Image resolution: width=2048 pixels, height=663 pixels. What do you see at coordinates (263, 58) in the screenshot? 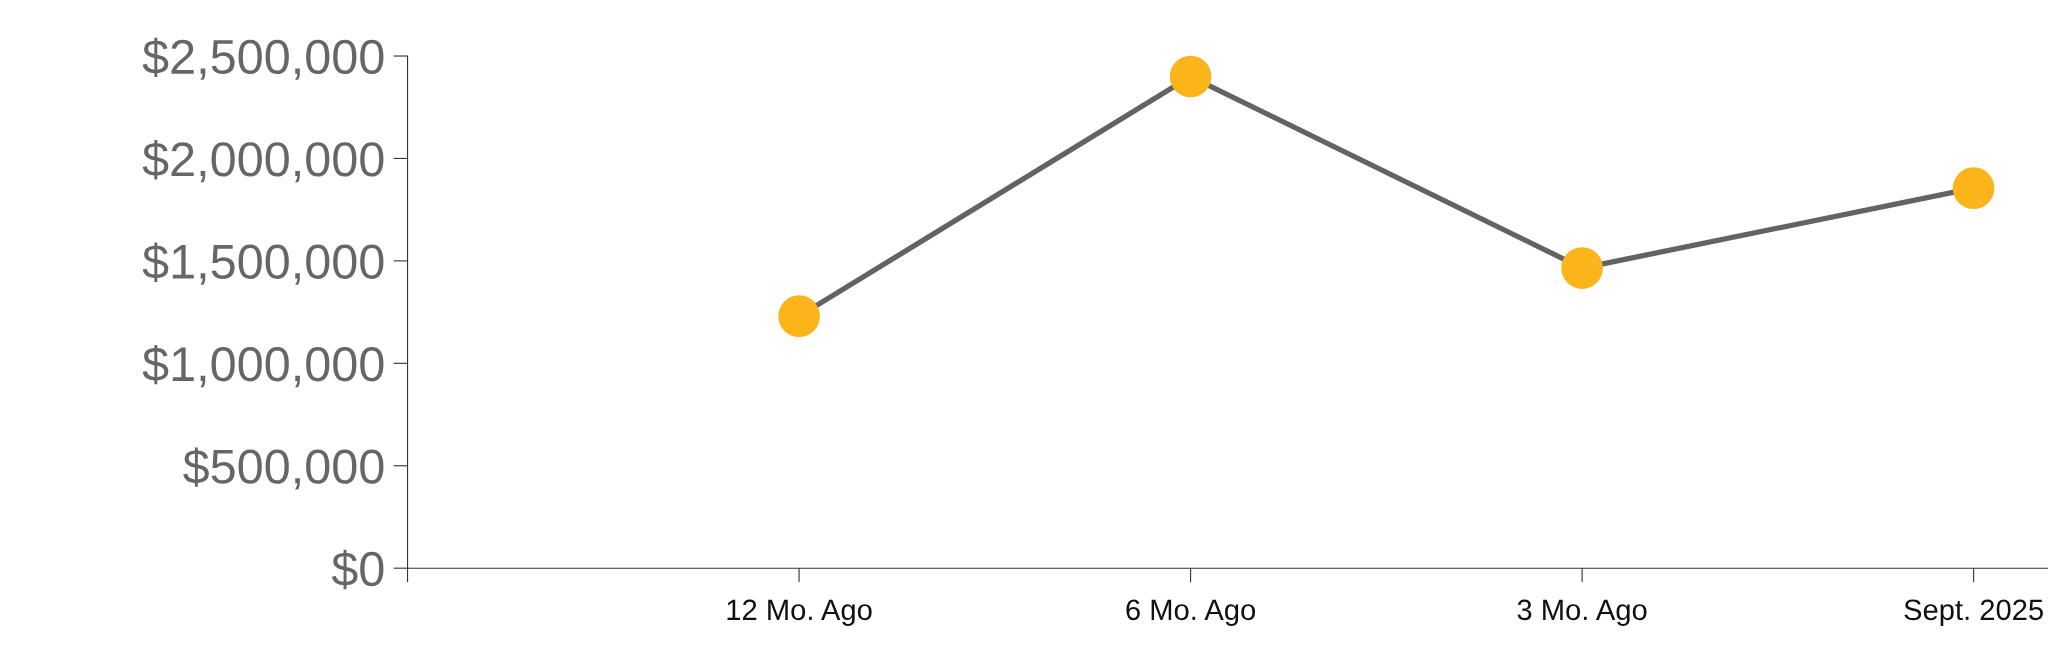
I see `y-tick-label: $2,500,000` at bounding box center [263, 58].